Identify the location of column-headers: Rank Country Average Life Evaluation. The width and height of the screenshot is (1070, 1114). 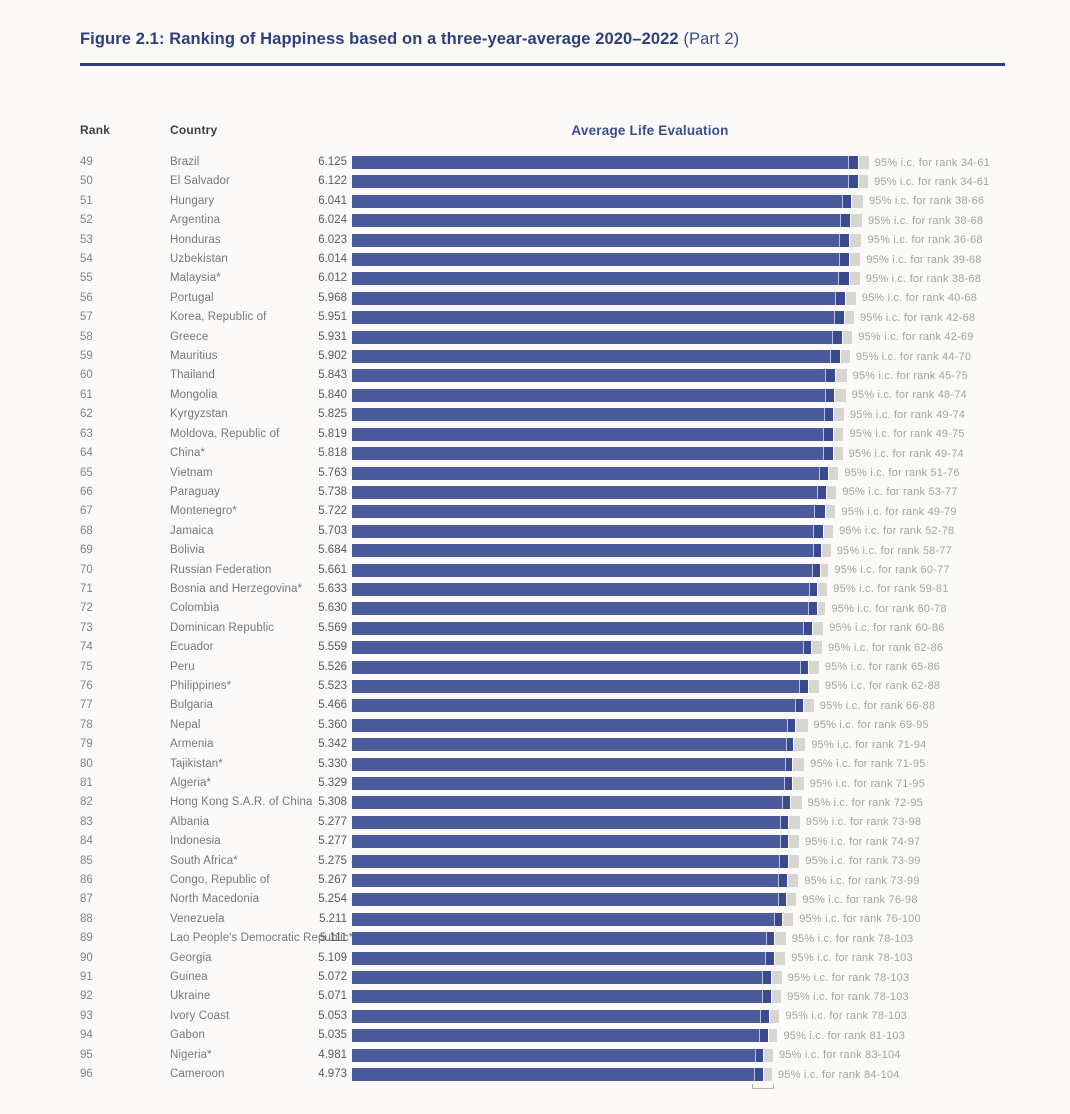
(535, 132).